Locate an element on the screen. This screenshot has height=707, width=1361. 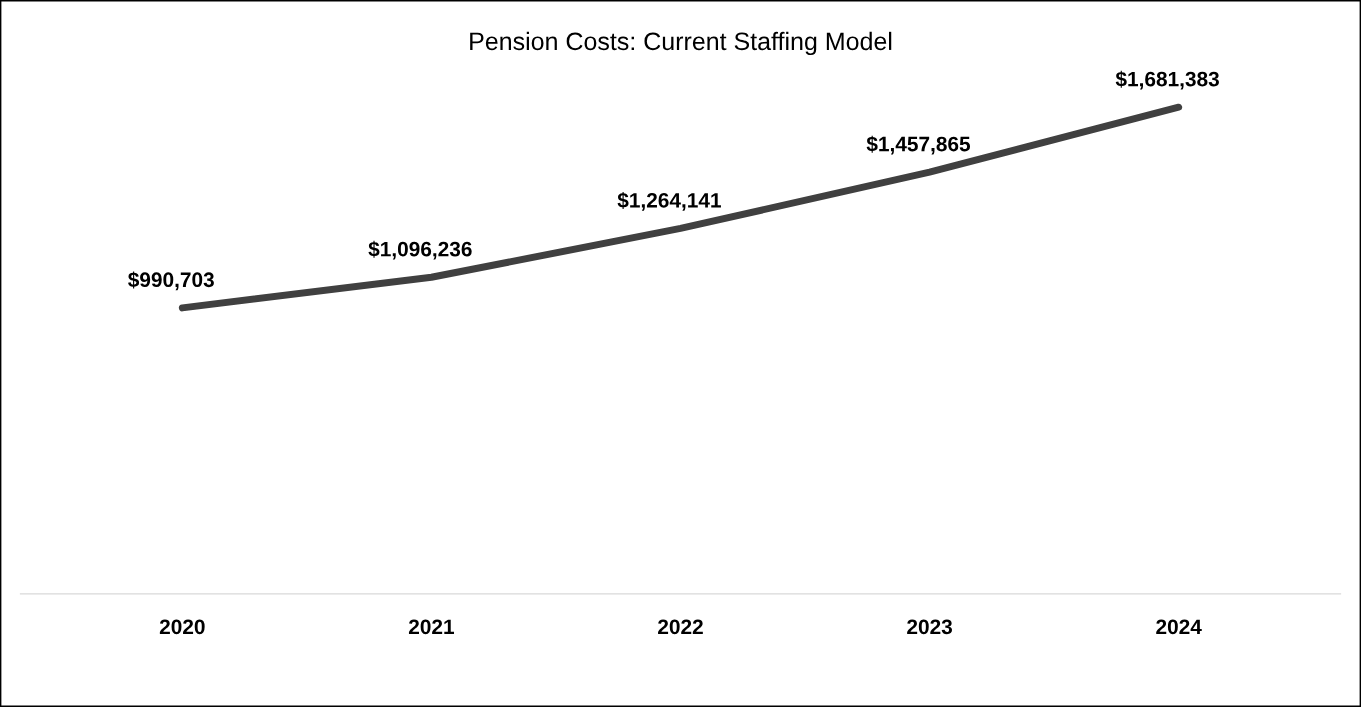
data-label: $1,681,383 is located at coordinates (1167, 80).